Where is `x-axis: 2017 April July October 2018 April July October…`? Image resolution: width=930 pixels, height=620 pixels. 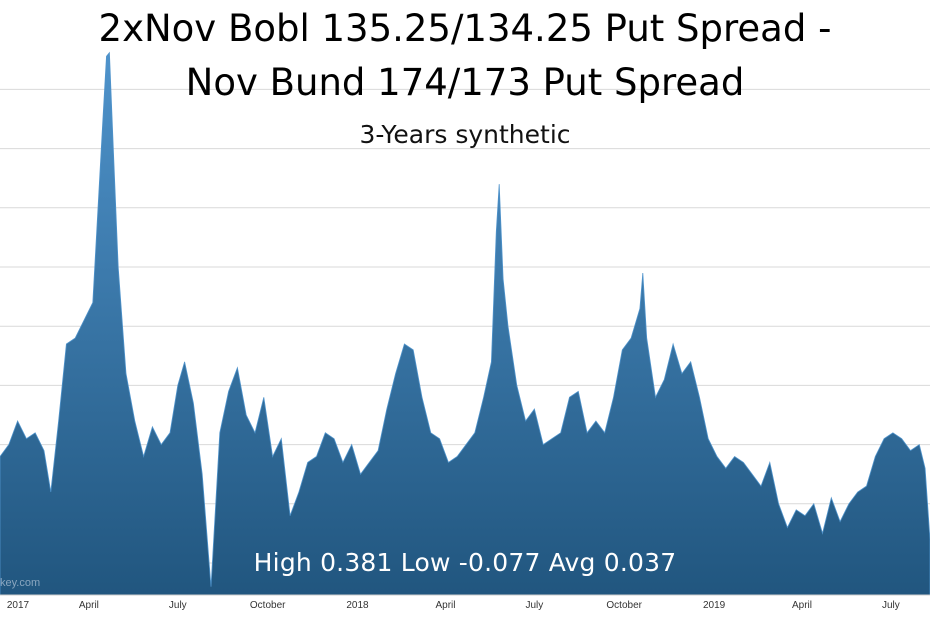
x-axis: 2017 April July October 2018 April July October… is located at coordinates (465, 602).